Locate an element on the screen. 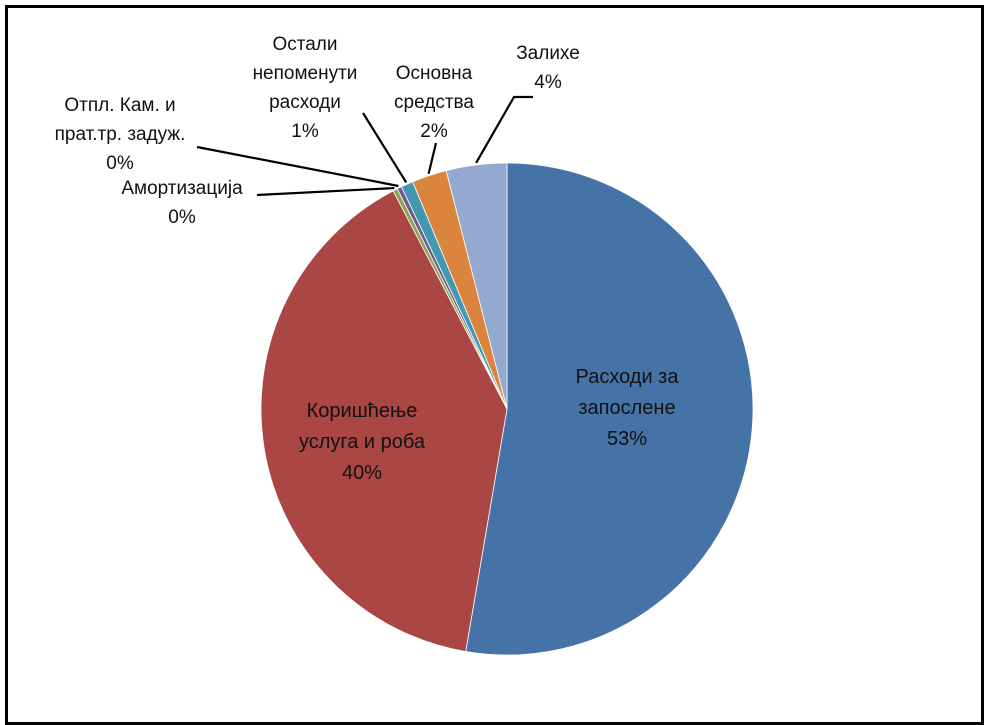 The height and width of the screenshot is (725, 995). slice-name-line: услуга и роба is located at coordinates (362, 442).